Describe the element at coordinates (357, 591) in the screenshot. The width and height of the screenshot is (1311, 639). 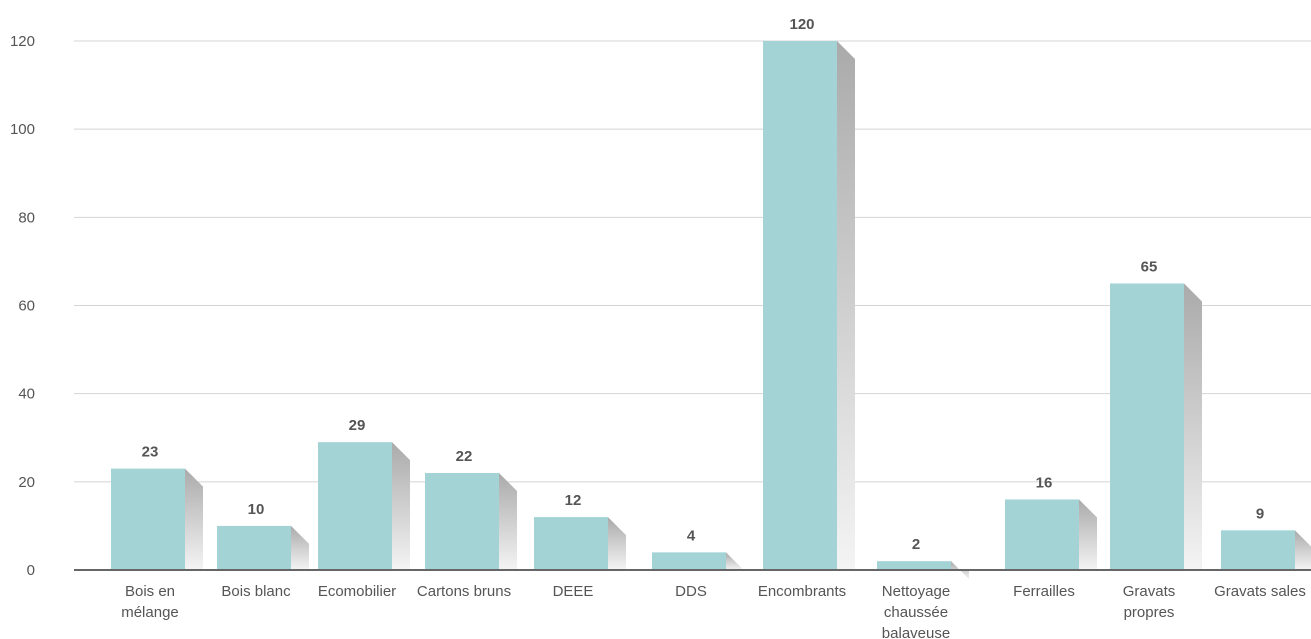
I see `x-tick-label: Ecomobilier` at that location.